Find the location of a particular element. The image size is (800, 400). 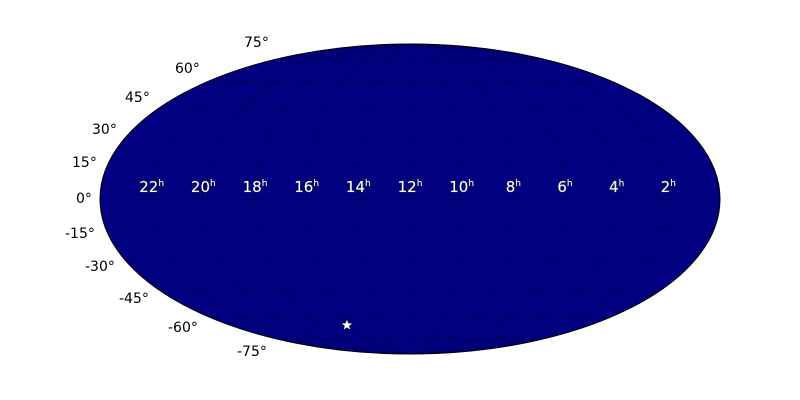

dec-tick-label: 15° is located at coordinates (84, 163).